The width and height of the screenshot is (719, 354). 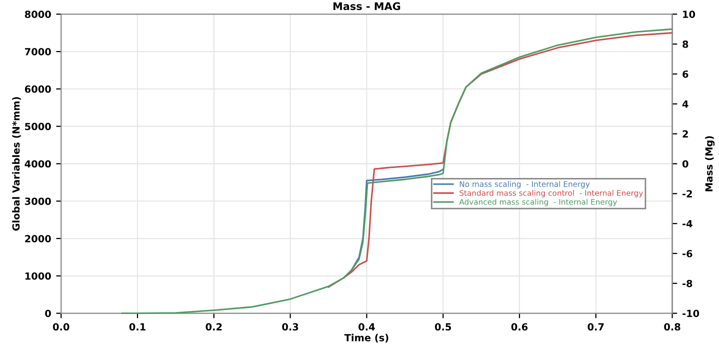 I want to click on x-tick-label: 0.2, so click(x=214, y=327).